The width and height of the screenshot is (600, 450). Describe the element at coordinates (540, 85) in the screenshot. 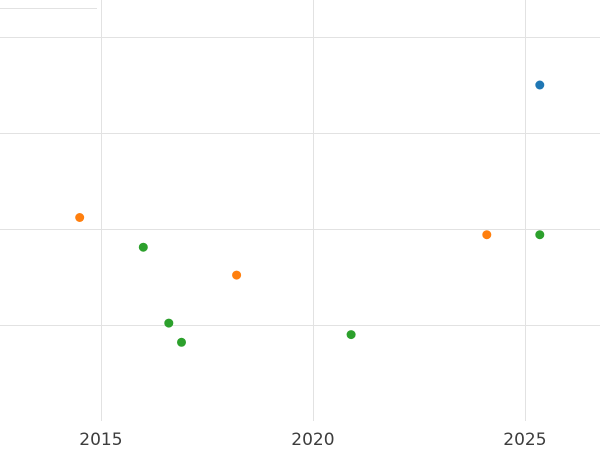

I see `scatter-point-blue` at that location.